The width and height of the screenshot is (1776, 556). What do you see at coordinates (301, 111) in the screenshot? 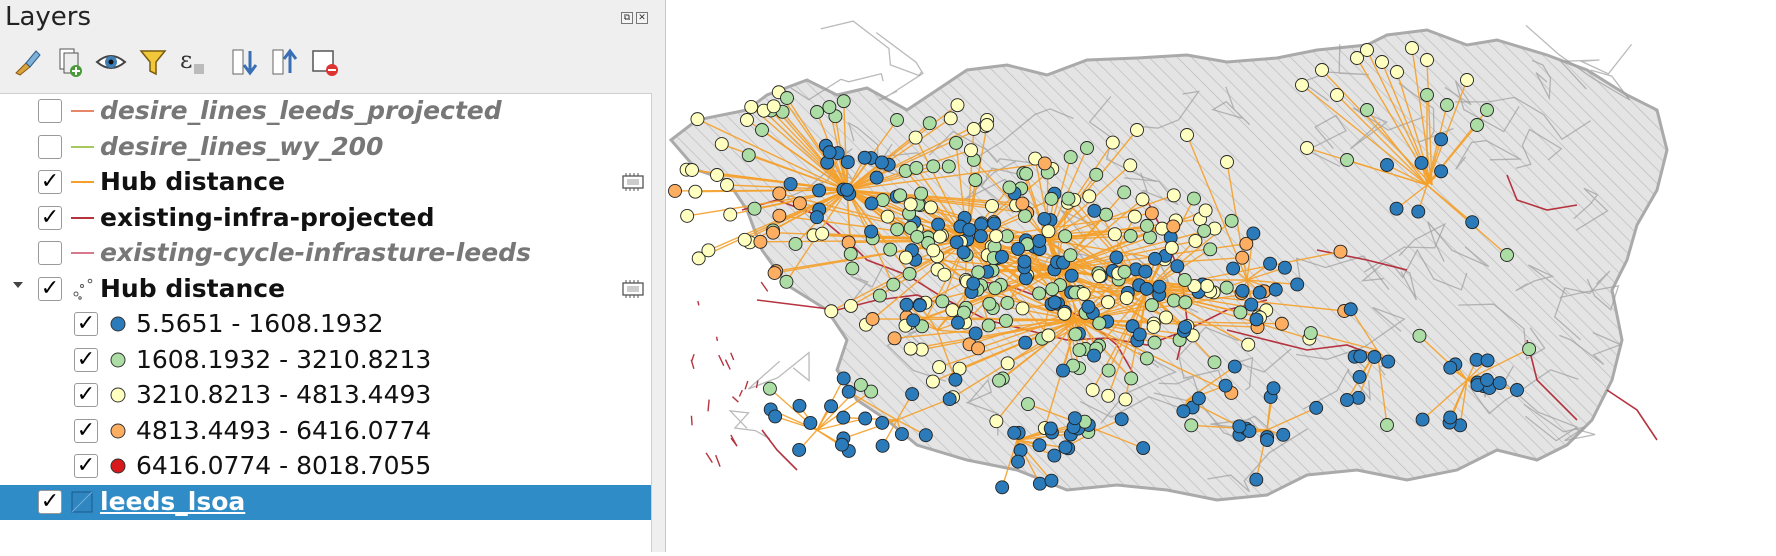
I see `layer-label: desire_lines_leeds_projected` at bounding box center [301, 111].